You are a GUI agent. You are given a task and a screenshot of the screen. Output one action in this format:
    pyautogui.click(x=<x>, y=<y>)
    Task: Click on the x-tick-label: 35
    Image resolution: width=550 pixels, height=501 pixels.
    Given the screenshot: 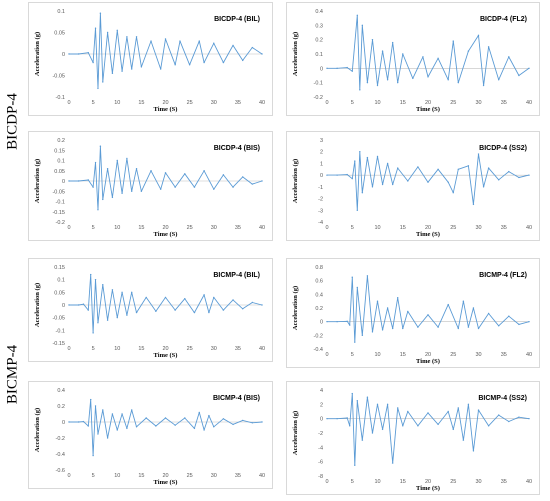 What is the action you would take?
    pyautogui.click(x=504, y=103)
    